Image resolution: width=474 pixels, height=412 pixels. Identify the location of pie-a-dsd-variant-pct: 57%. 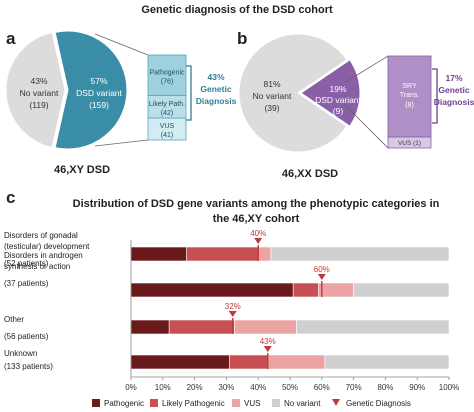
(98, 81).